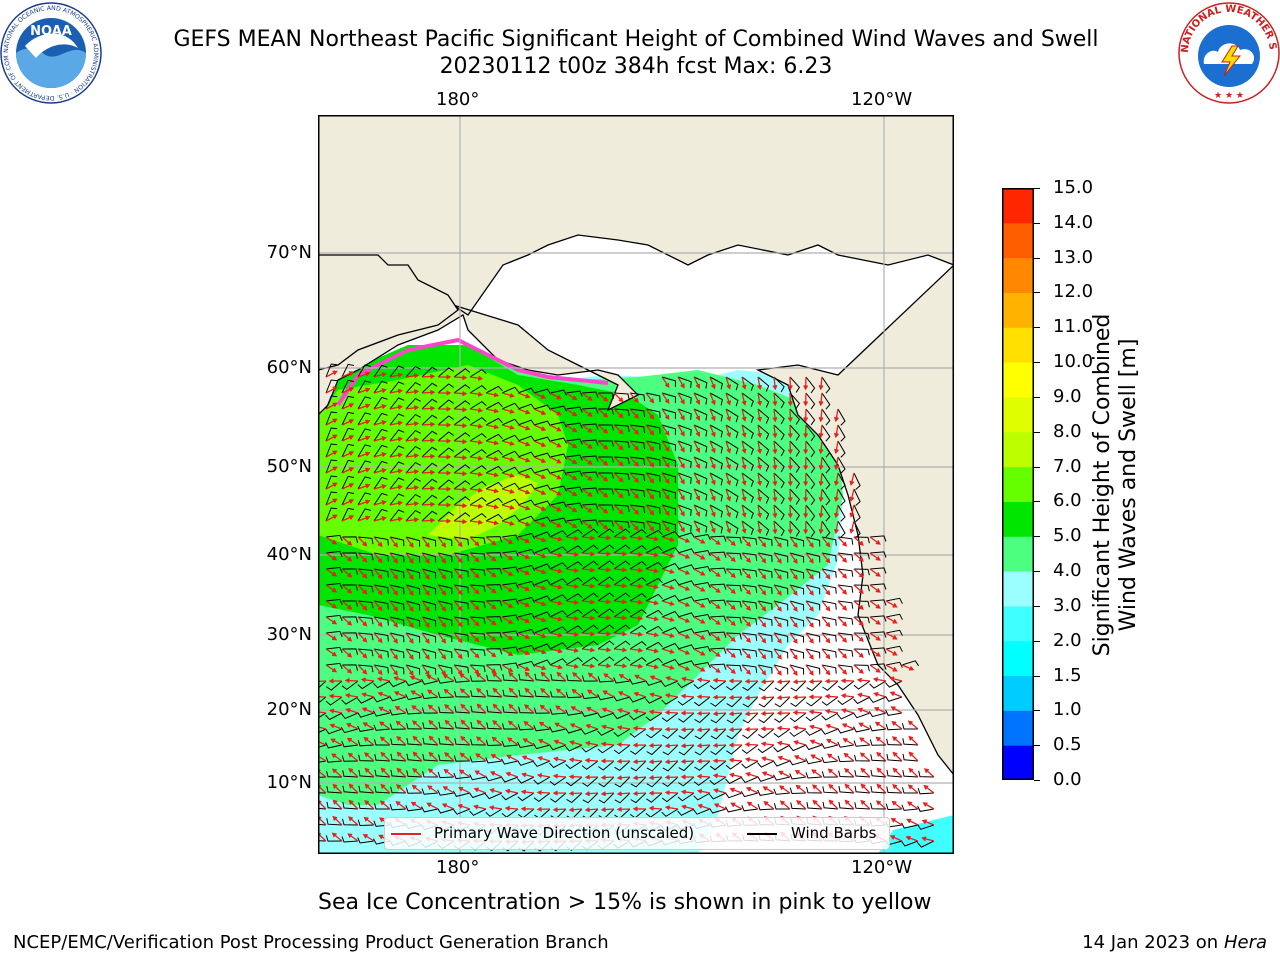  Describe the element at coordinates (1037, 293) in the screenshot. I see `colorbar-tick` at that location.